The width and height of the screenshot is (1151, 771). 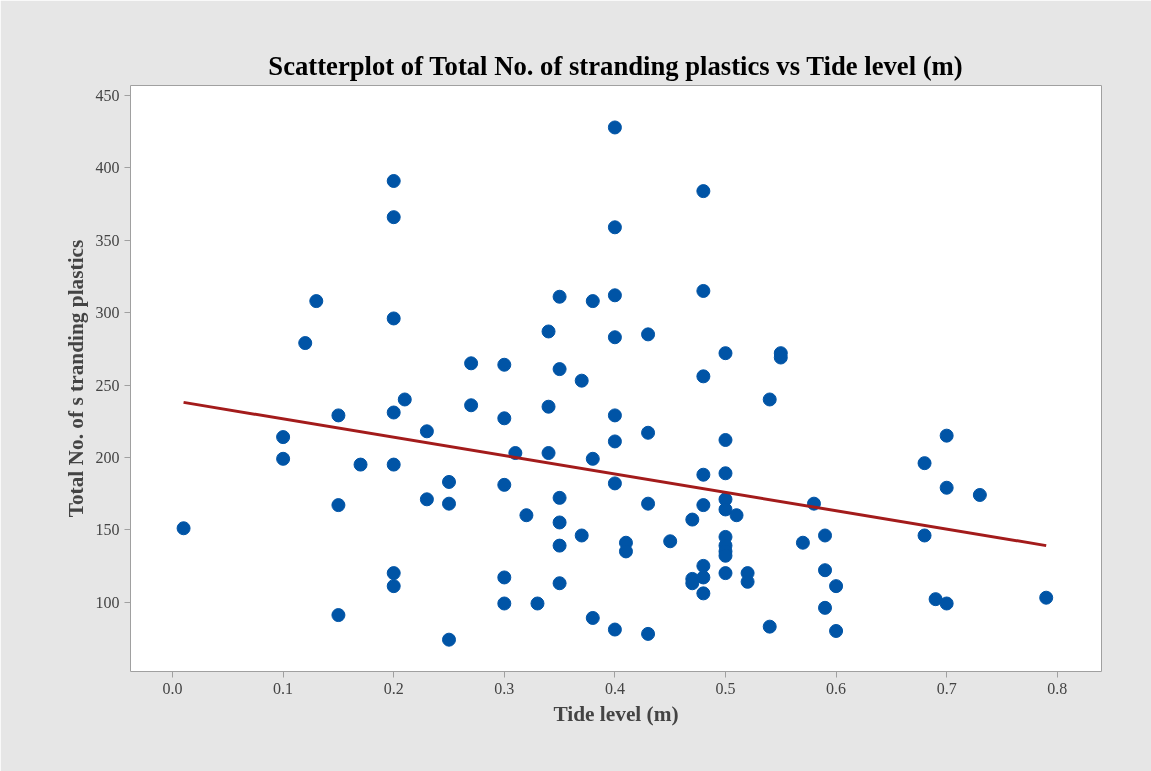 What do you see at coordinates (172, 688) in the screenshot?
I see `x-tick-label: 0.0` at bounding box center [172, 688].